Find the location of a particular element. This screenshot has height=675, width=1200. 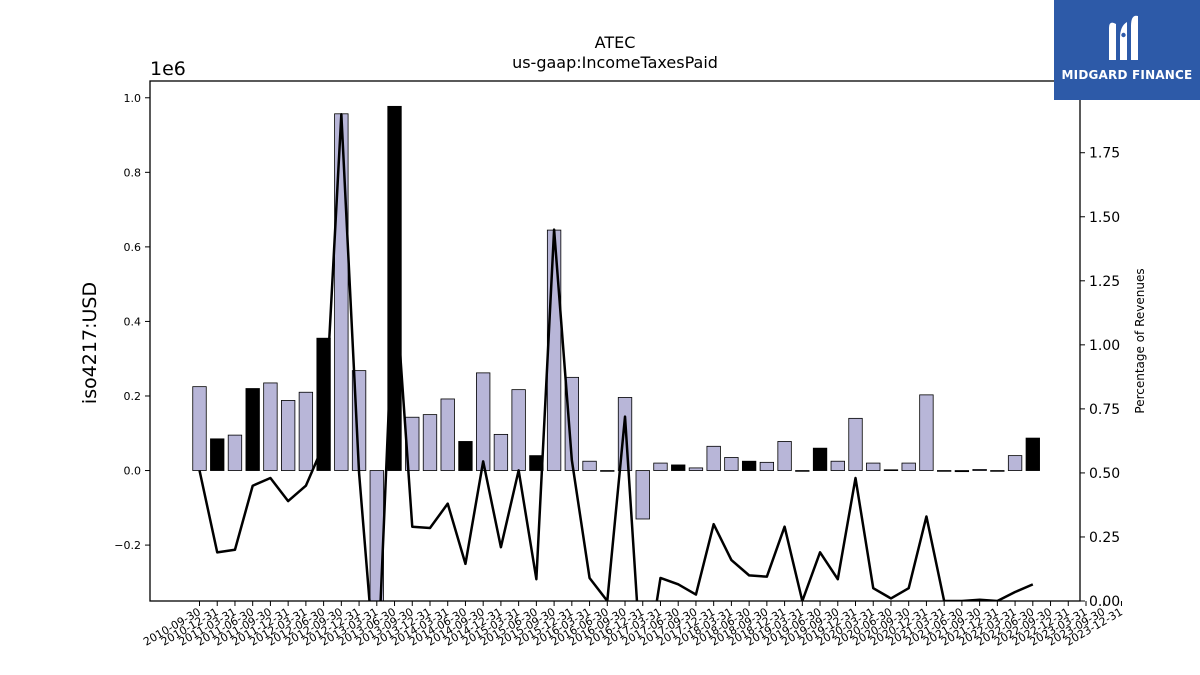

chart-subtitle: us-gaap:IncomeTaxesPaid is located at coordinates (615, 62).